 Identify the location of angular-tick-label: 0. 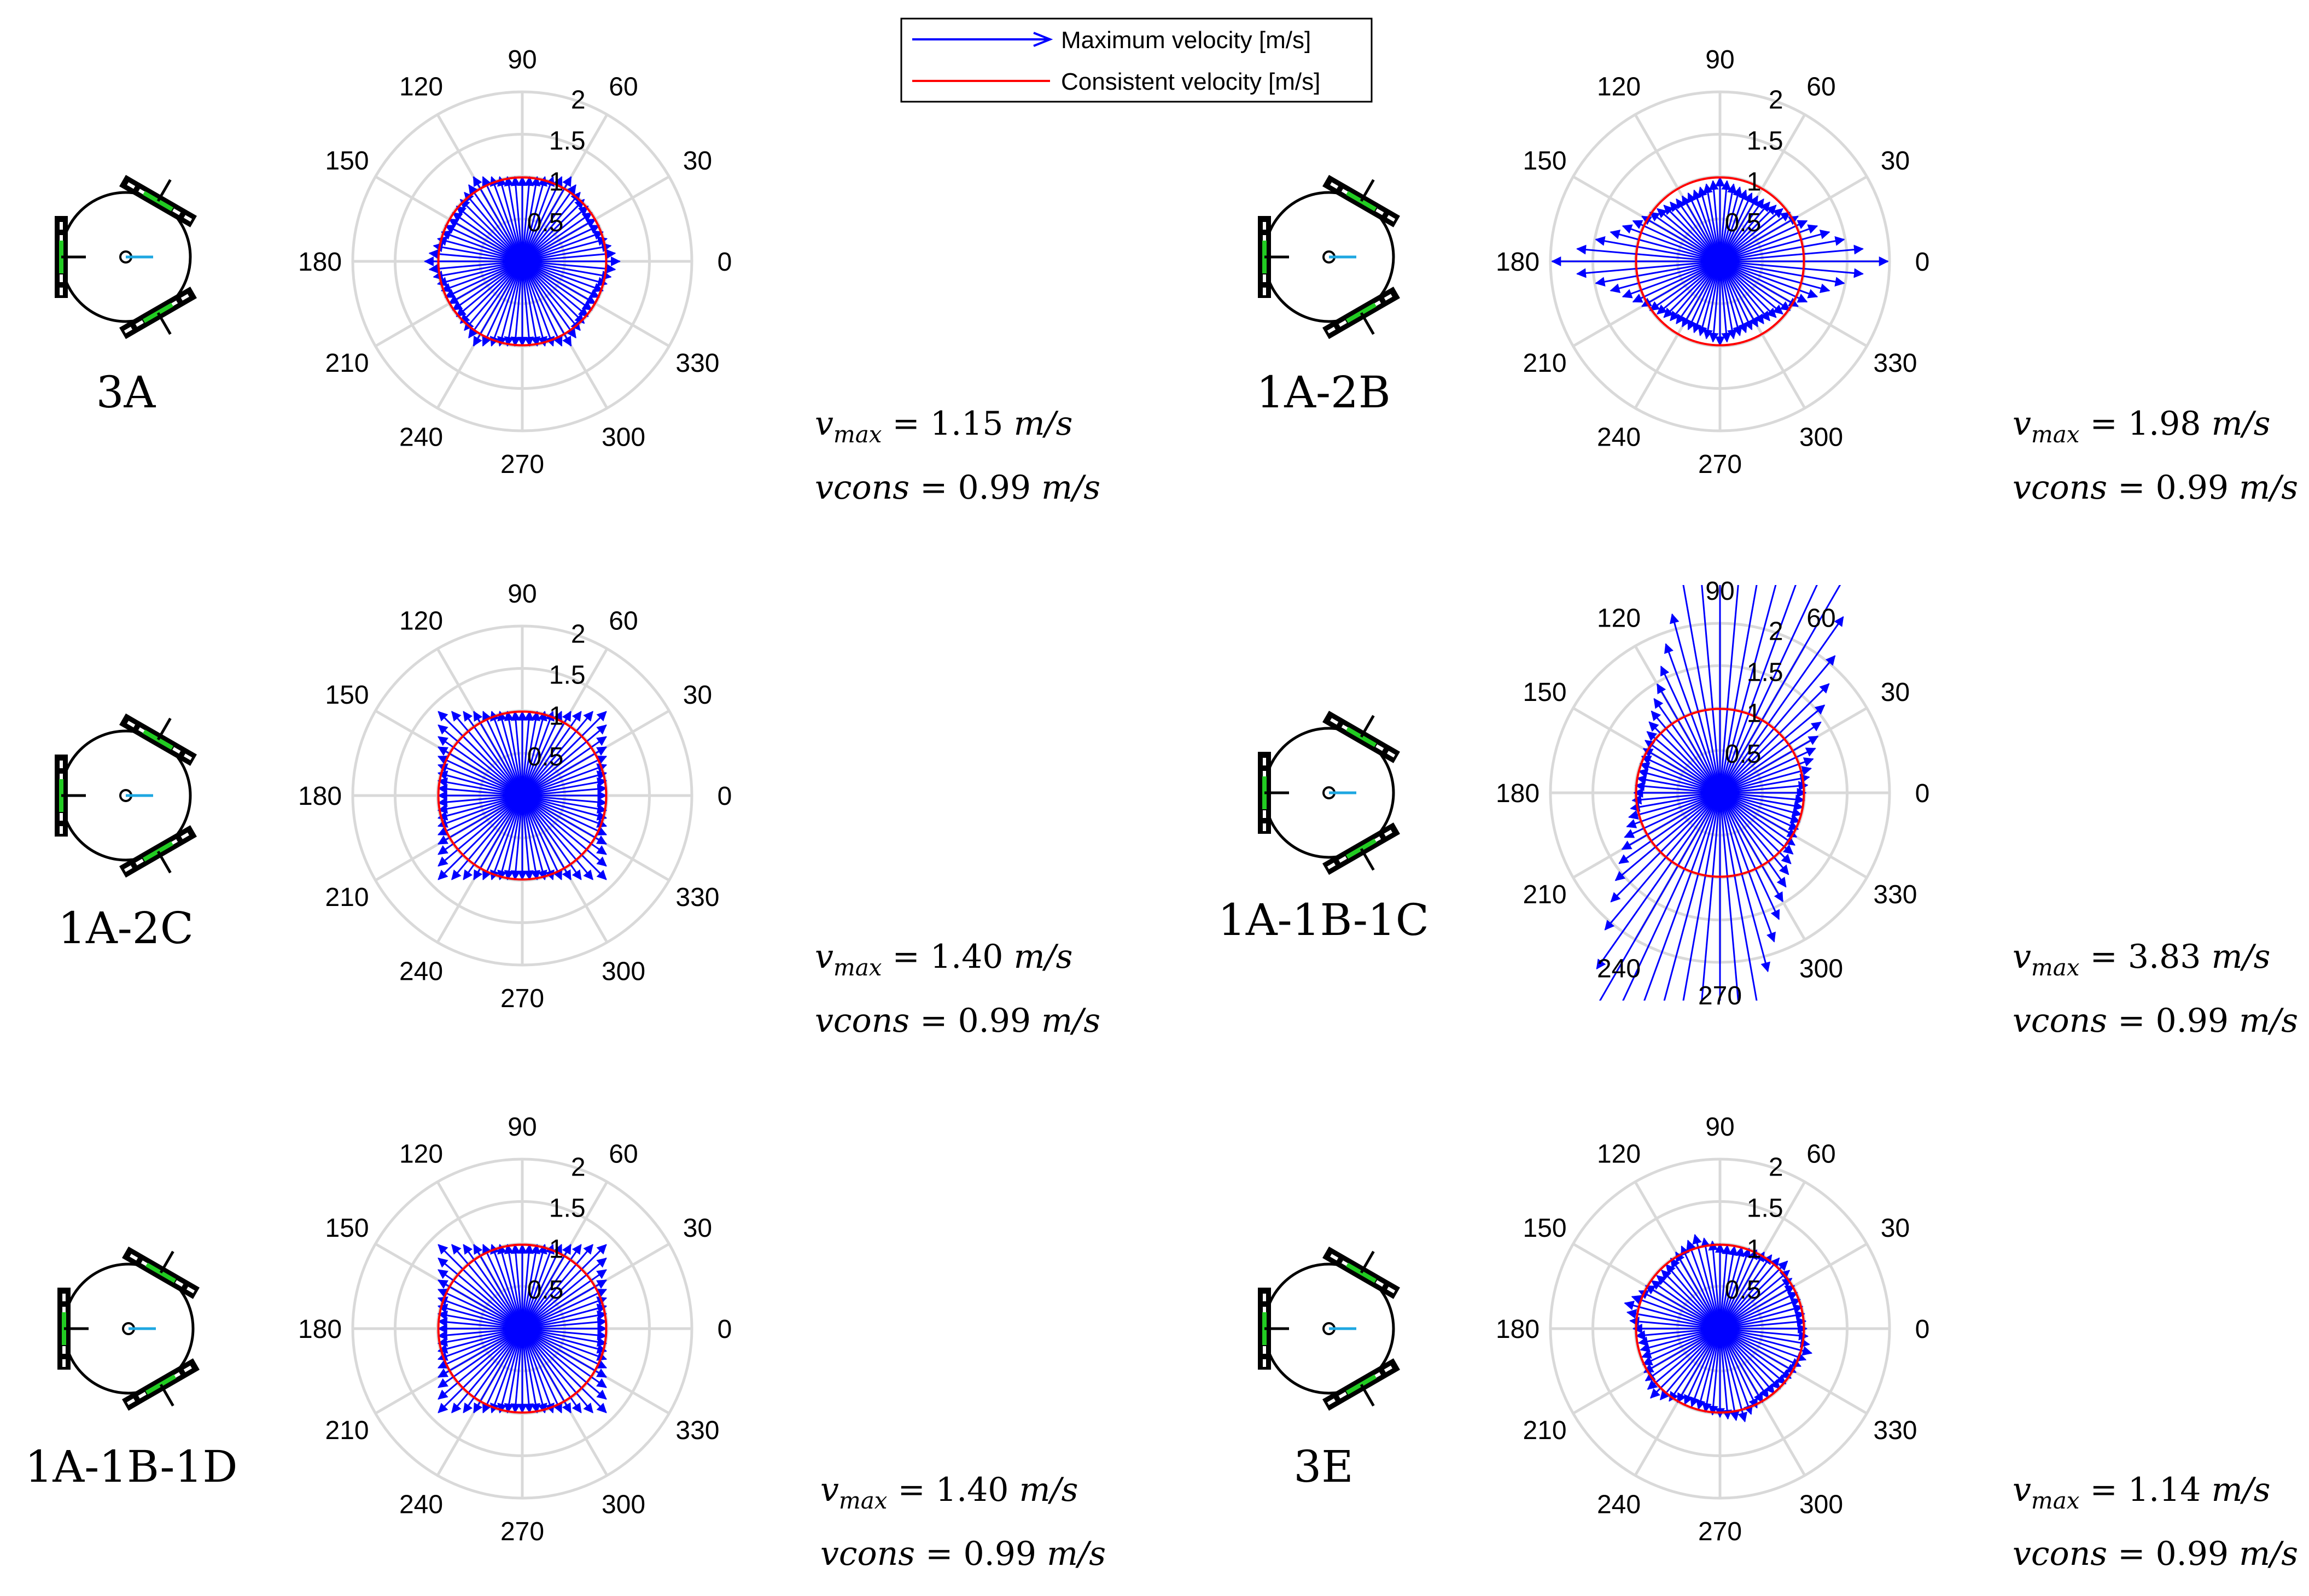
(1923, 262).